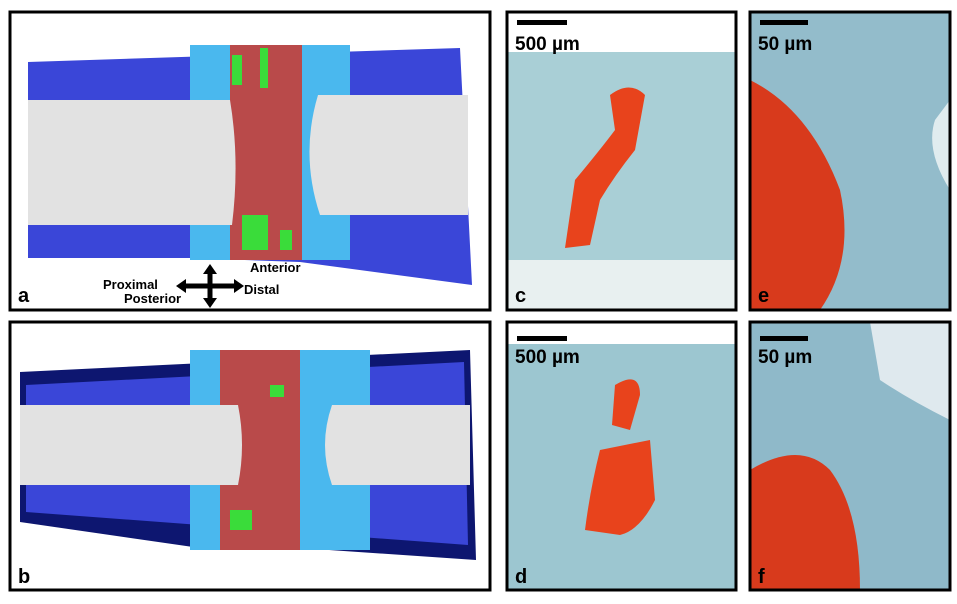 This screenshot has width=957, height=604. I want to click on panel-label: a, so click(24, 296).